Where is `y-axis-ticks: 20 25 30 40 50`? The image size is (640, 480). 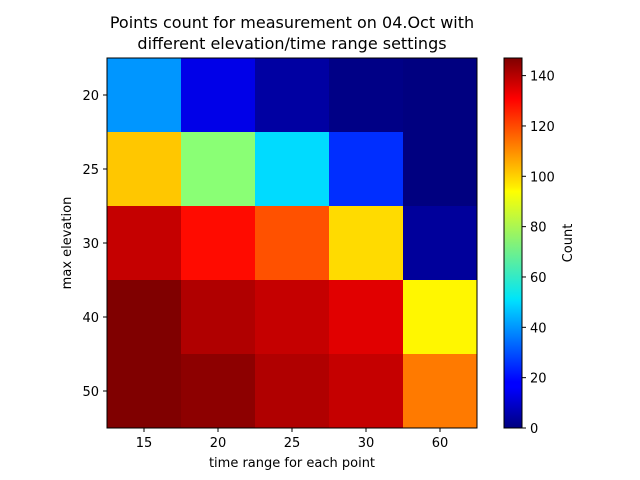 y-axis-ticks: 20 25 30 40 50 is located at coordinates (94, 244).